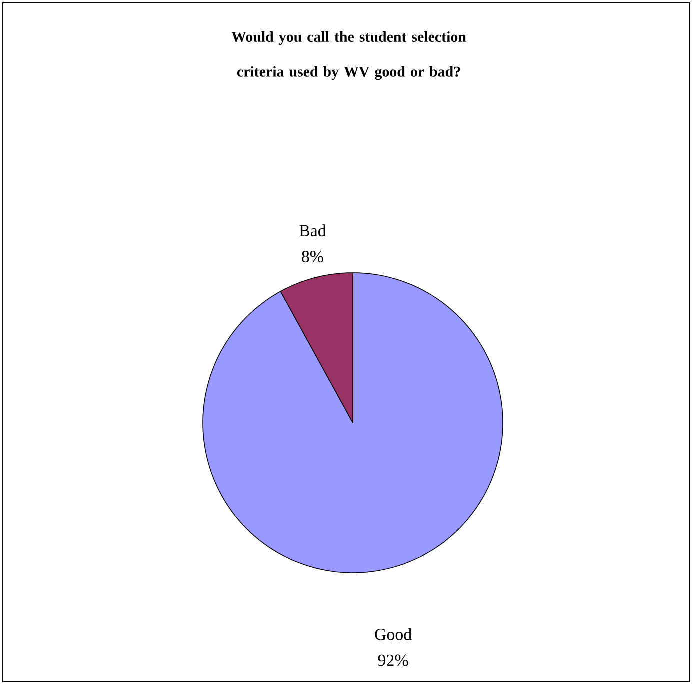 The image size is (698, 688). What do you see at coordinates (393, 660) in the screenshot?
I see `data-label: 92%` at bounding box center [393, 660].